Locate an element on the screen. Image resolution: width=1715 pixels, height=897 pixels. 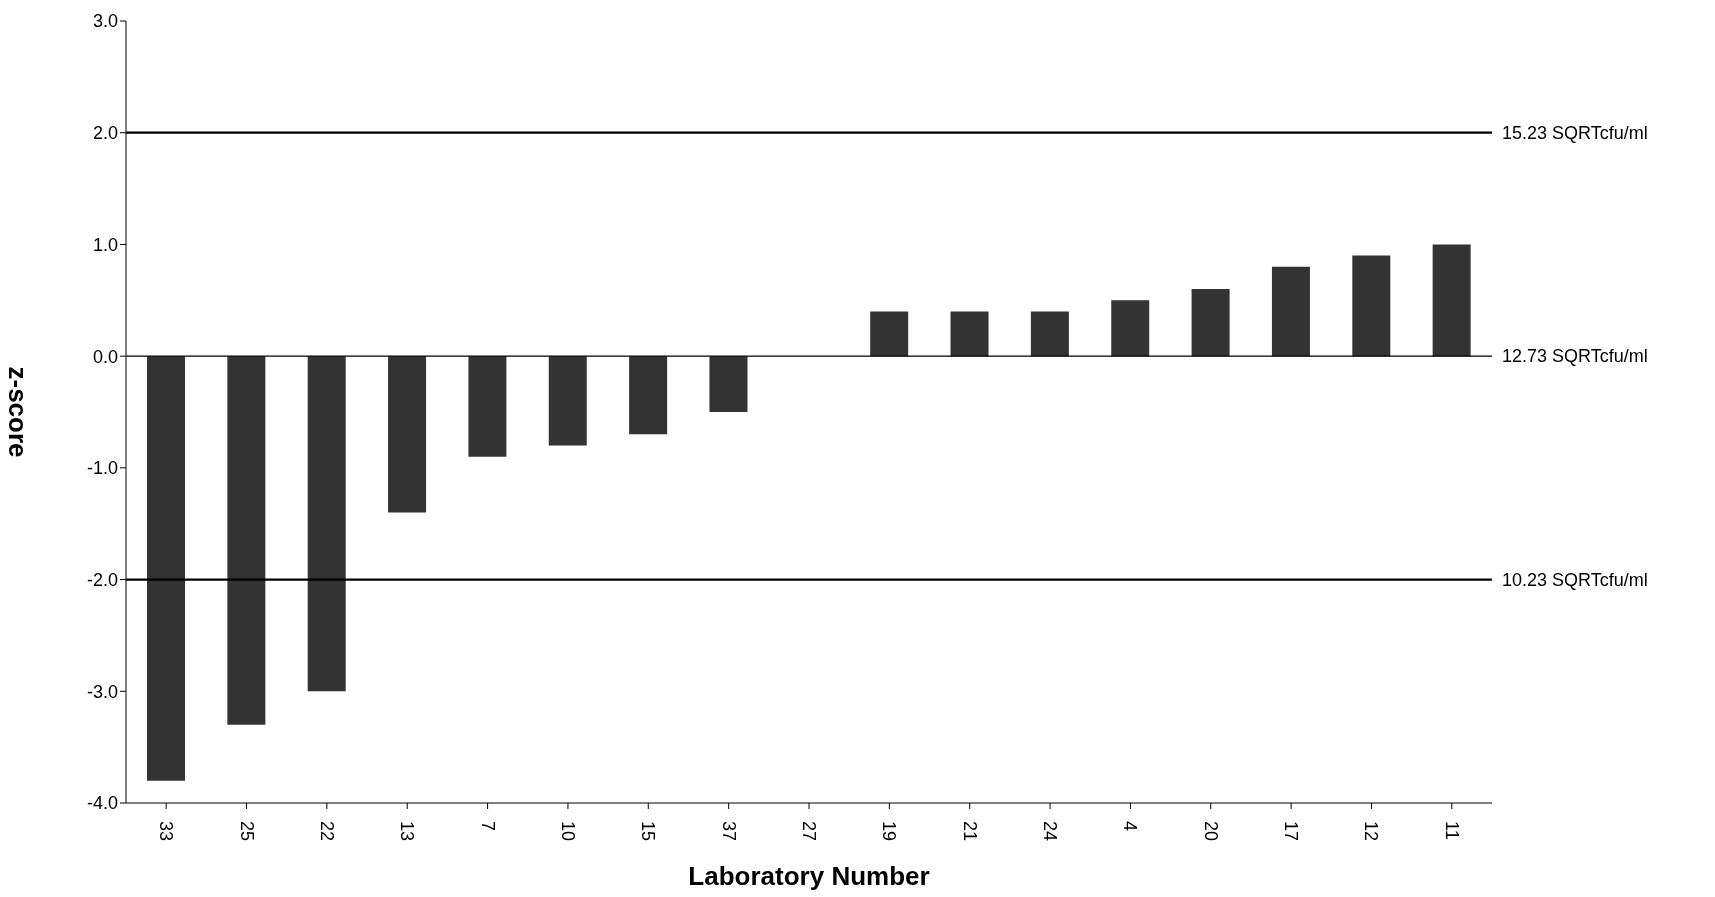
y-tick-label: -4.0 is located at coordinates (102, 803).